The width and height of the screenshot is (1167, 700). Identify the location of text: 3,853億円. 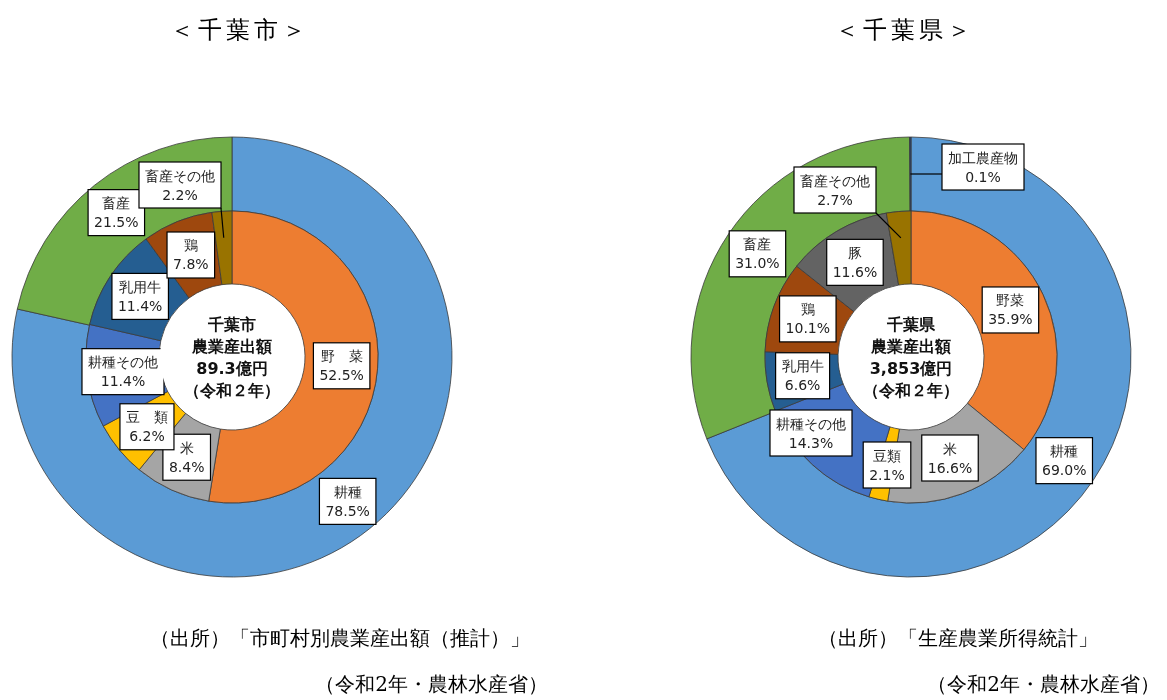
(911, 368).